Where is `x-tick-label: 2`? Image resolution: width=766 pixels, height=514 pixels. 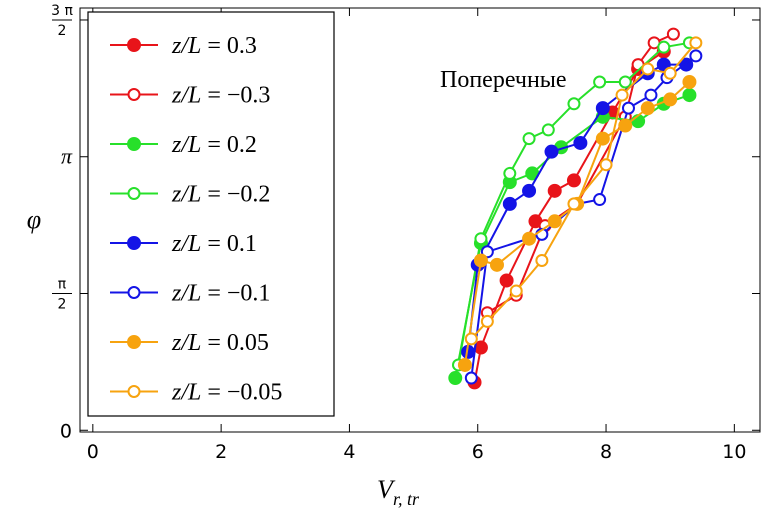 x-tick-label: 2 is located at coordinates (221, 452).